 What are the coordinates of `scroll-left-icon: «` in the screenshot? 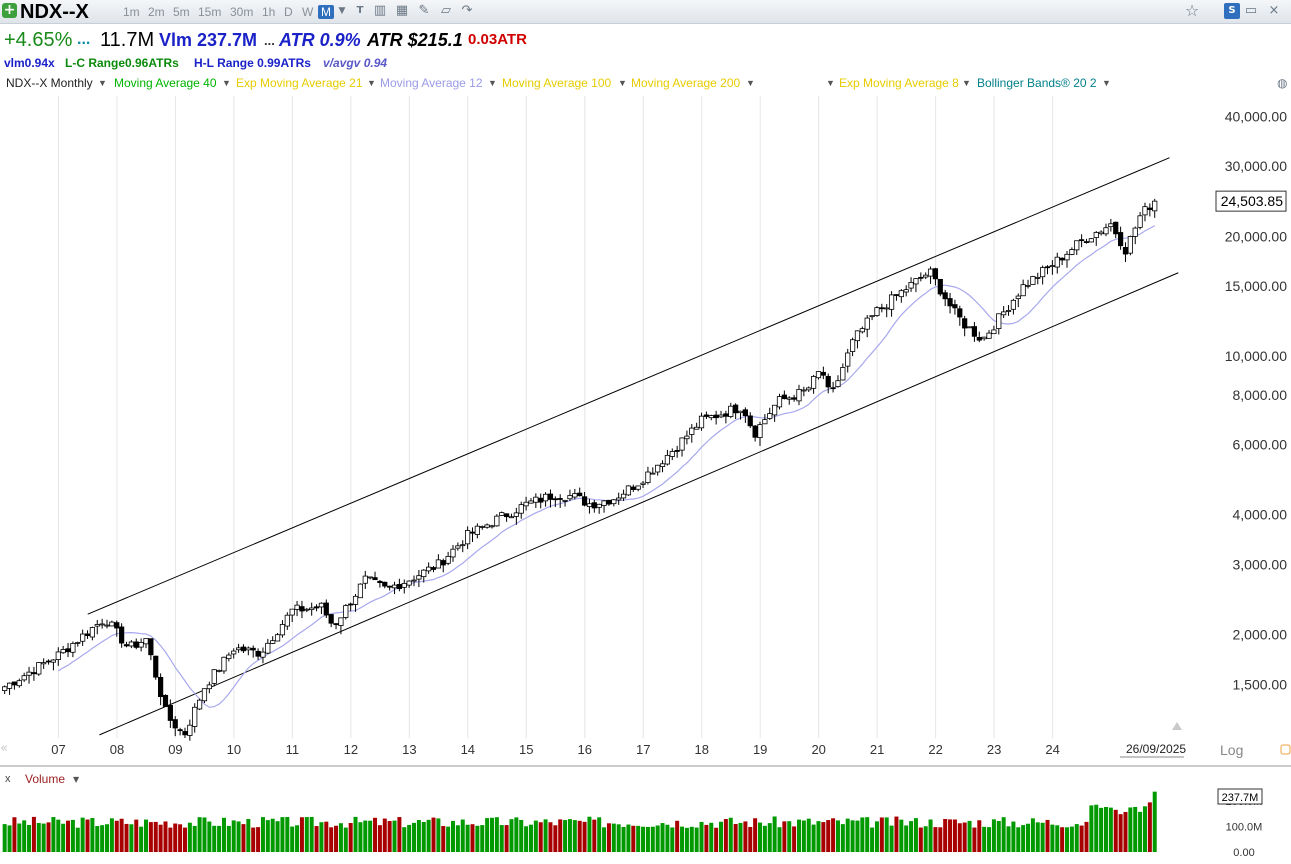 It's located at (4, 748).